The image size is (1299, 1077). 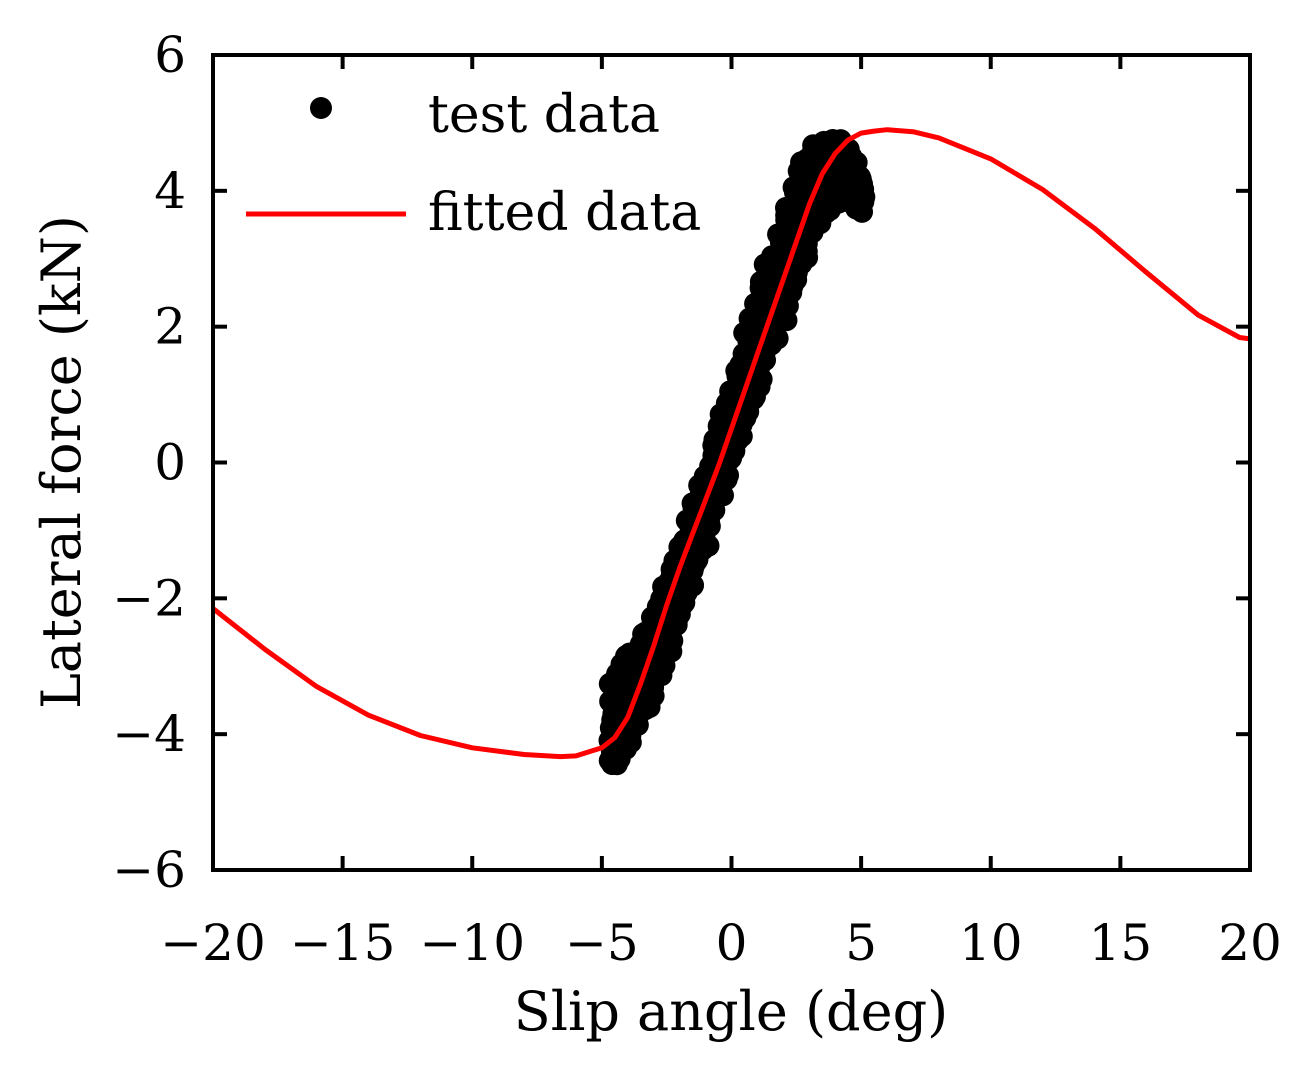 I want to click on y-tick-label: −4, so click(x=149, y=734).